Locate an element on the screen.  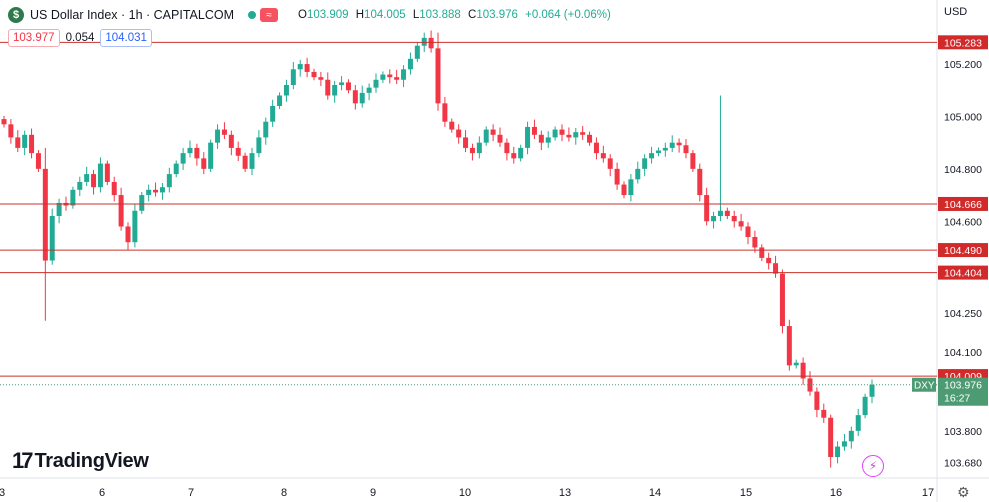
lightning-icon: ⚡ is located at coordinates (873, 466).